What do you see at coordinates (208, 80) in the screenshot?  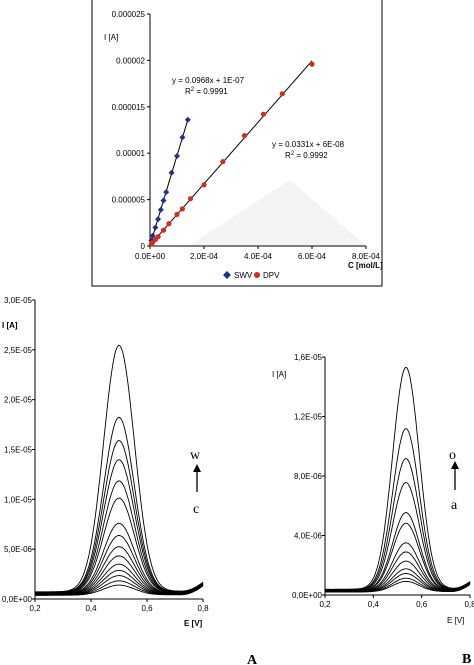 I see `swv-fit-equation: y = 0.0968x + 1E-07` at bounding box center [208, 80].